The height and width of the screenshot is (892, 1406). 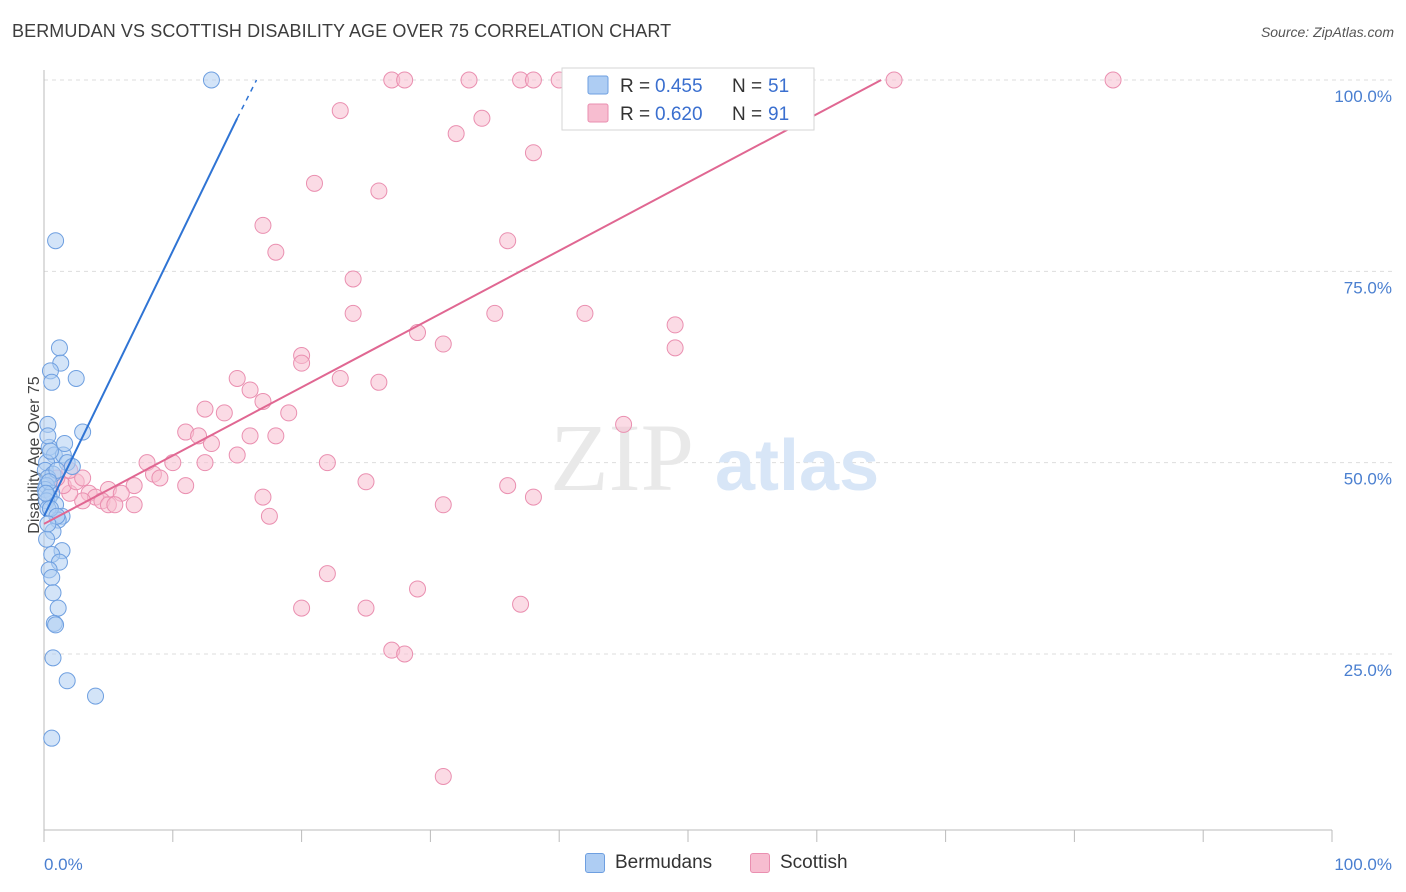 I want to click on legend-r-value-scottish: 0.620, so click(x=679, y=114).